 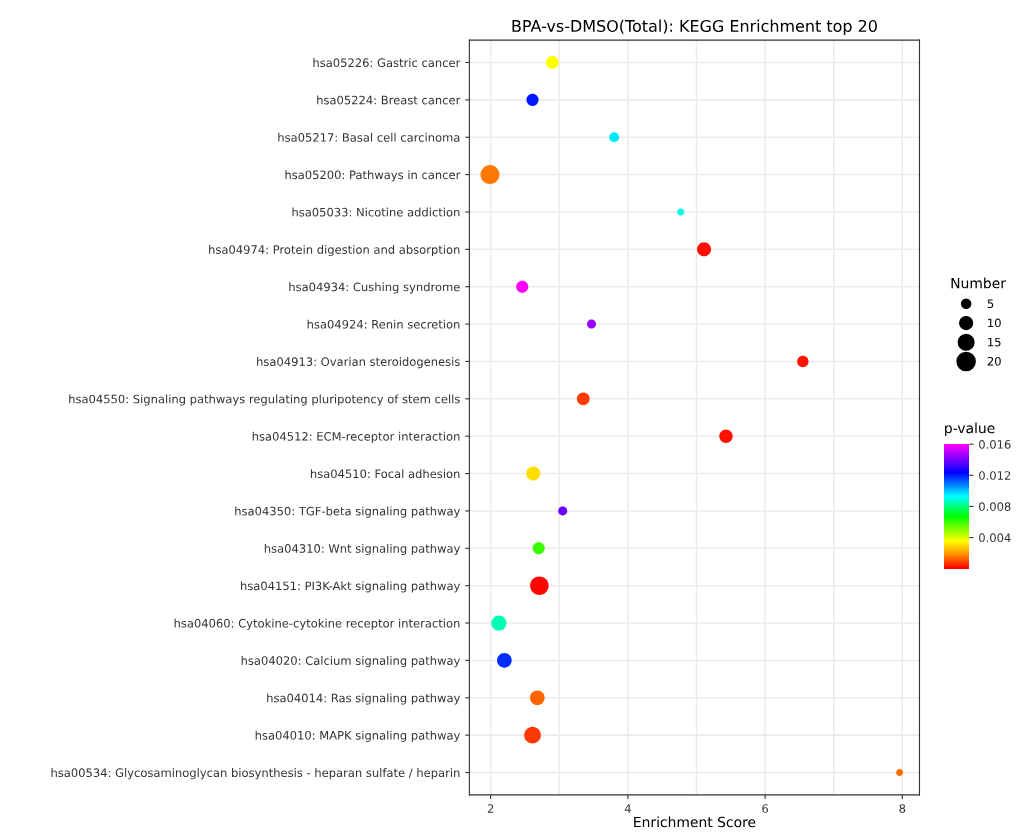 I want to click on y-tick-label: hsa05224: Breast cancer, so click(x=389, y=100).